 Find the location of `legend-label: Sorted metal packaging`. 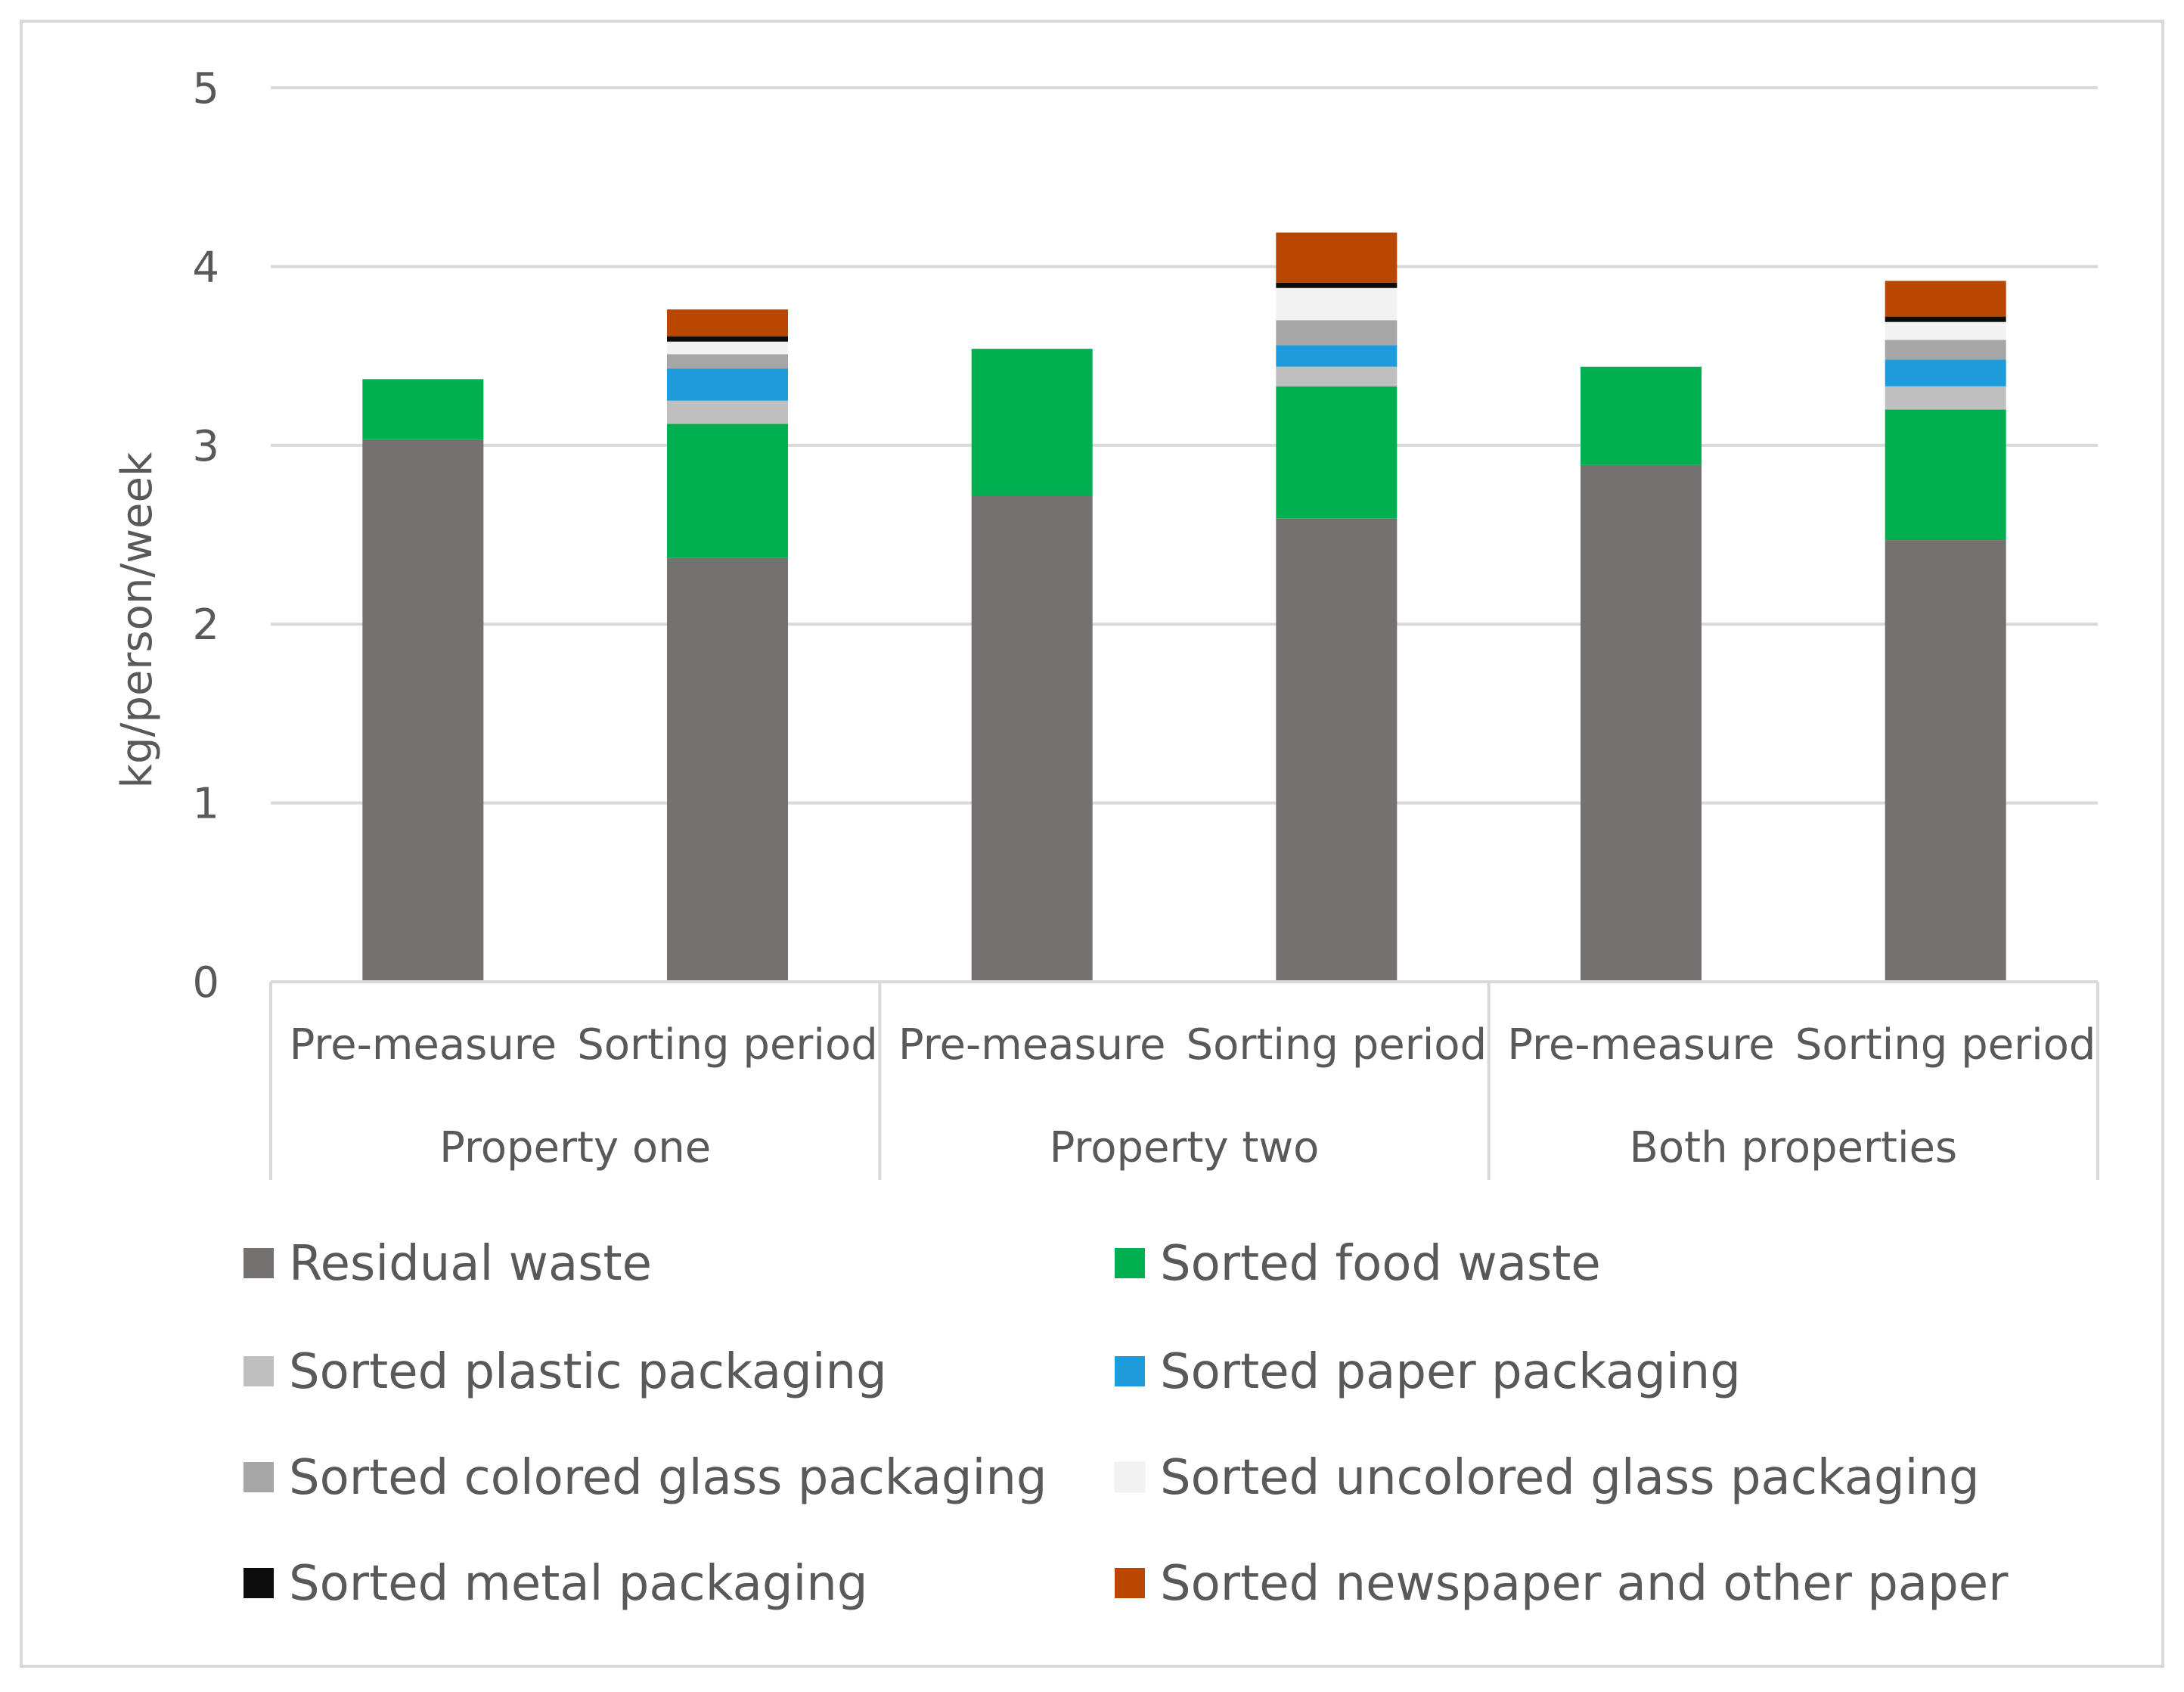

legend-label: Sorted metal packaging is located at coordinates (578, 1584).